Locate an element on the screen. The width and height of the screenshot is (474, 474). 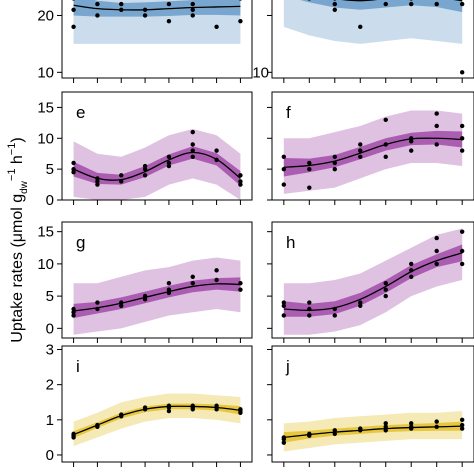
y-tick-label: 20 is located at coordinates (45, 15).